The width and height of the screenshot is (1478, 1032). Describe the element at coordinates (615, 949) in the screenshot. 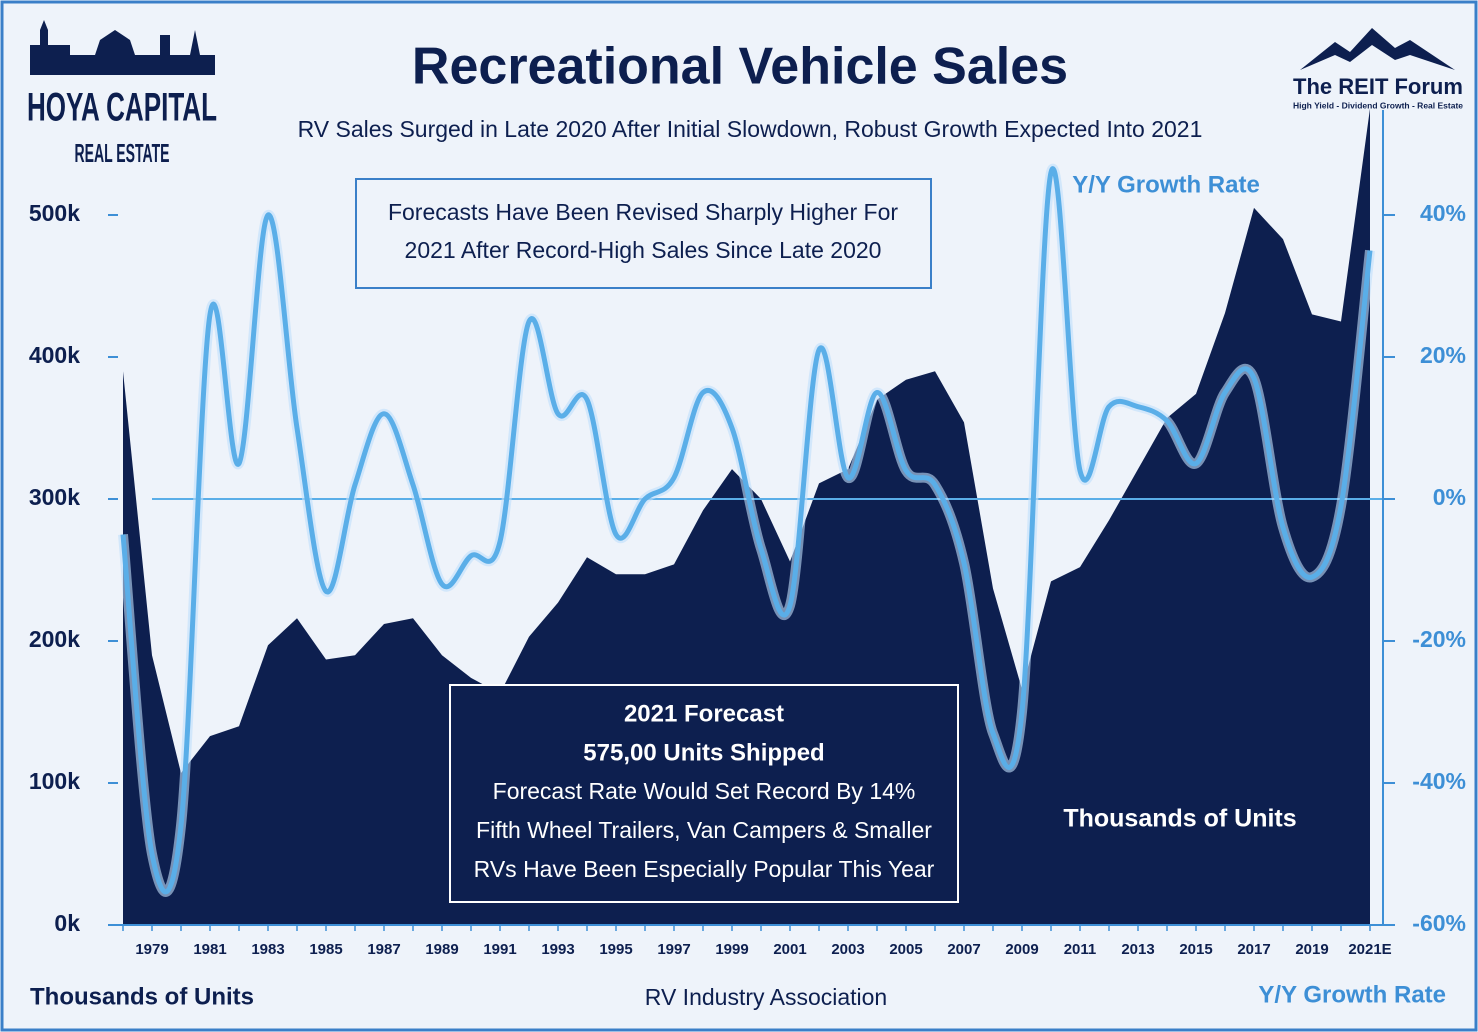

I see `x-tick-label: 1995` at that location.